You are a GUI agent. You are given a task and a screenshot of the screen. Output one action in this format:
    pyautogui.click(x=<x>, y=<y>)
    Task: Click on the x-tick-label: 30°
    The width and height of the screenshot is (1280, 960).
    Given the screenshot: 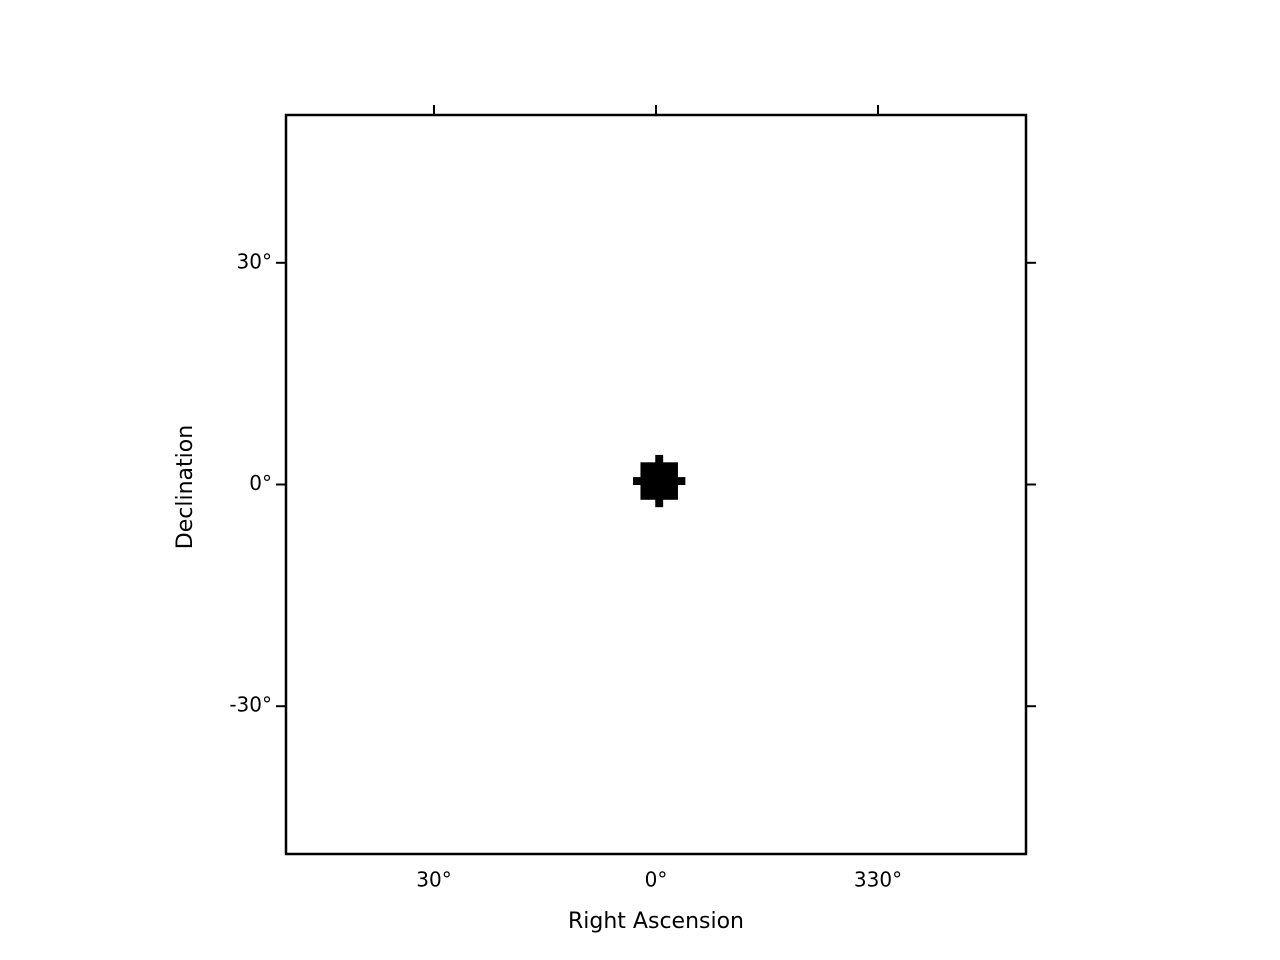 What is the action you would take?
    pyautogui.click(x=433, y=880)
    